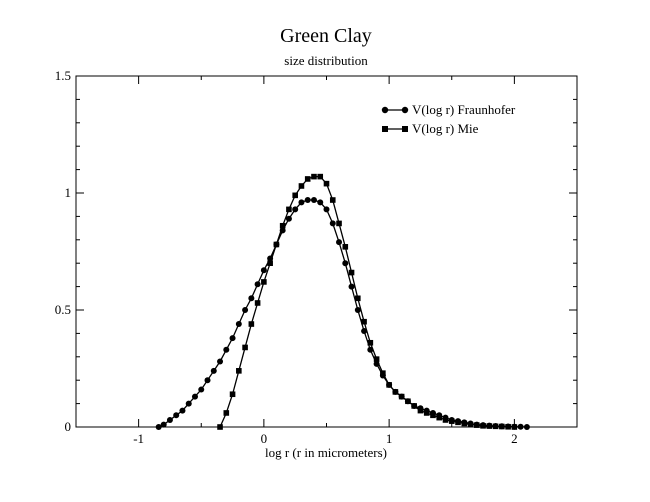 This screenshot has width=650, height=502. I want to click on x-tick-label: 0, so click(264, 438).